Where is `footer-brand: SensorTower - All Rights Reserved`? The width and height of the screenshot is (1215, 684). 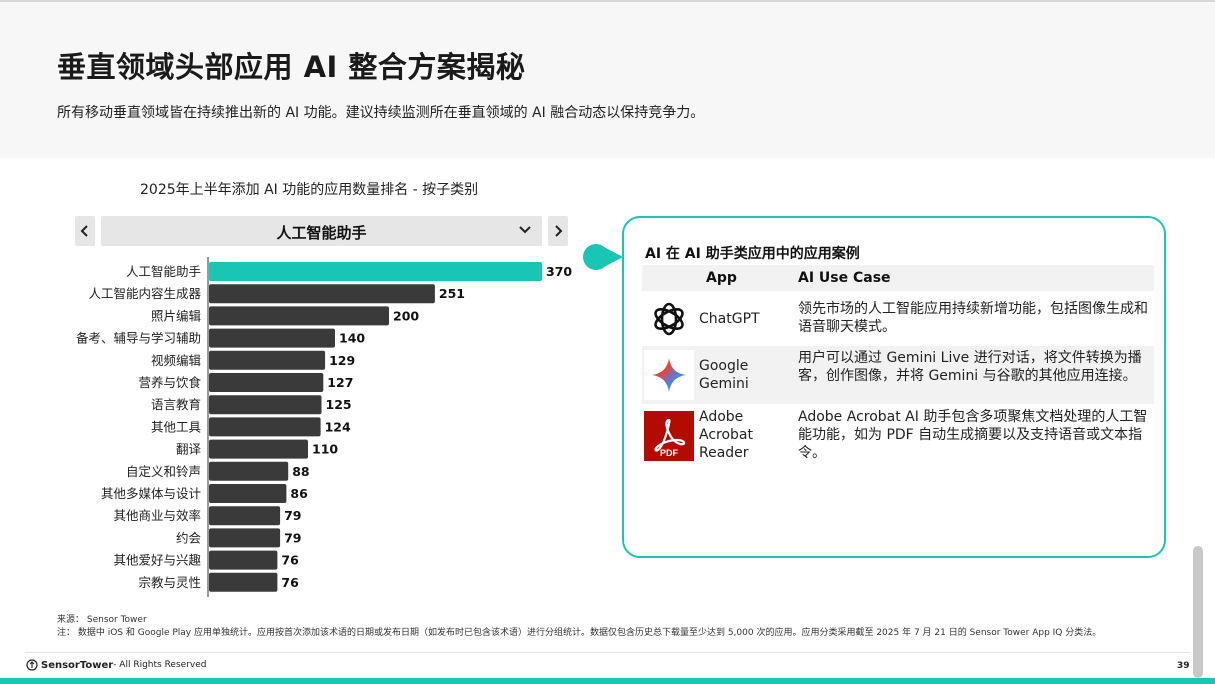 footer-brand: SensorTower - All Rights Reserved is located at coordinates (116, 665).